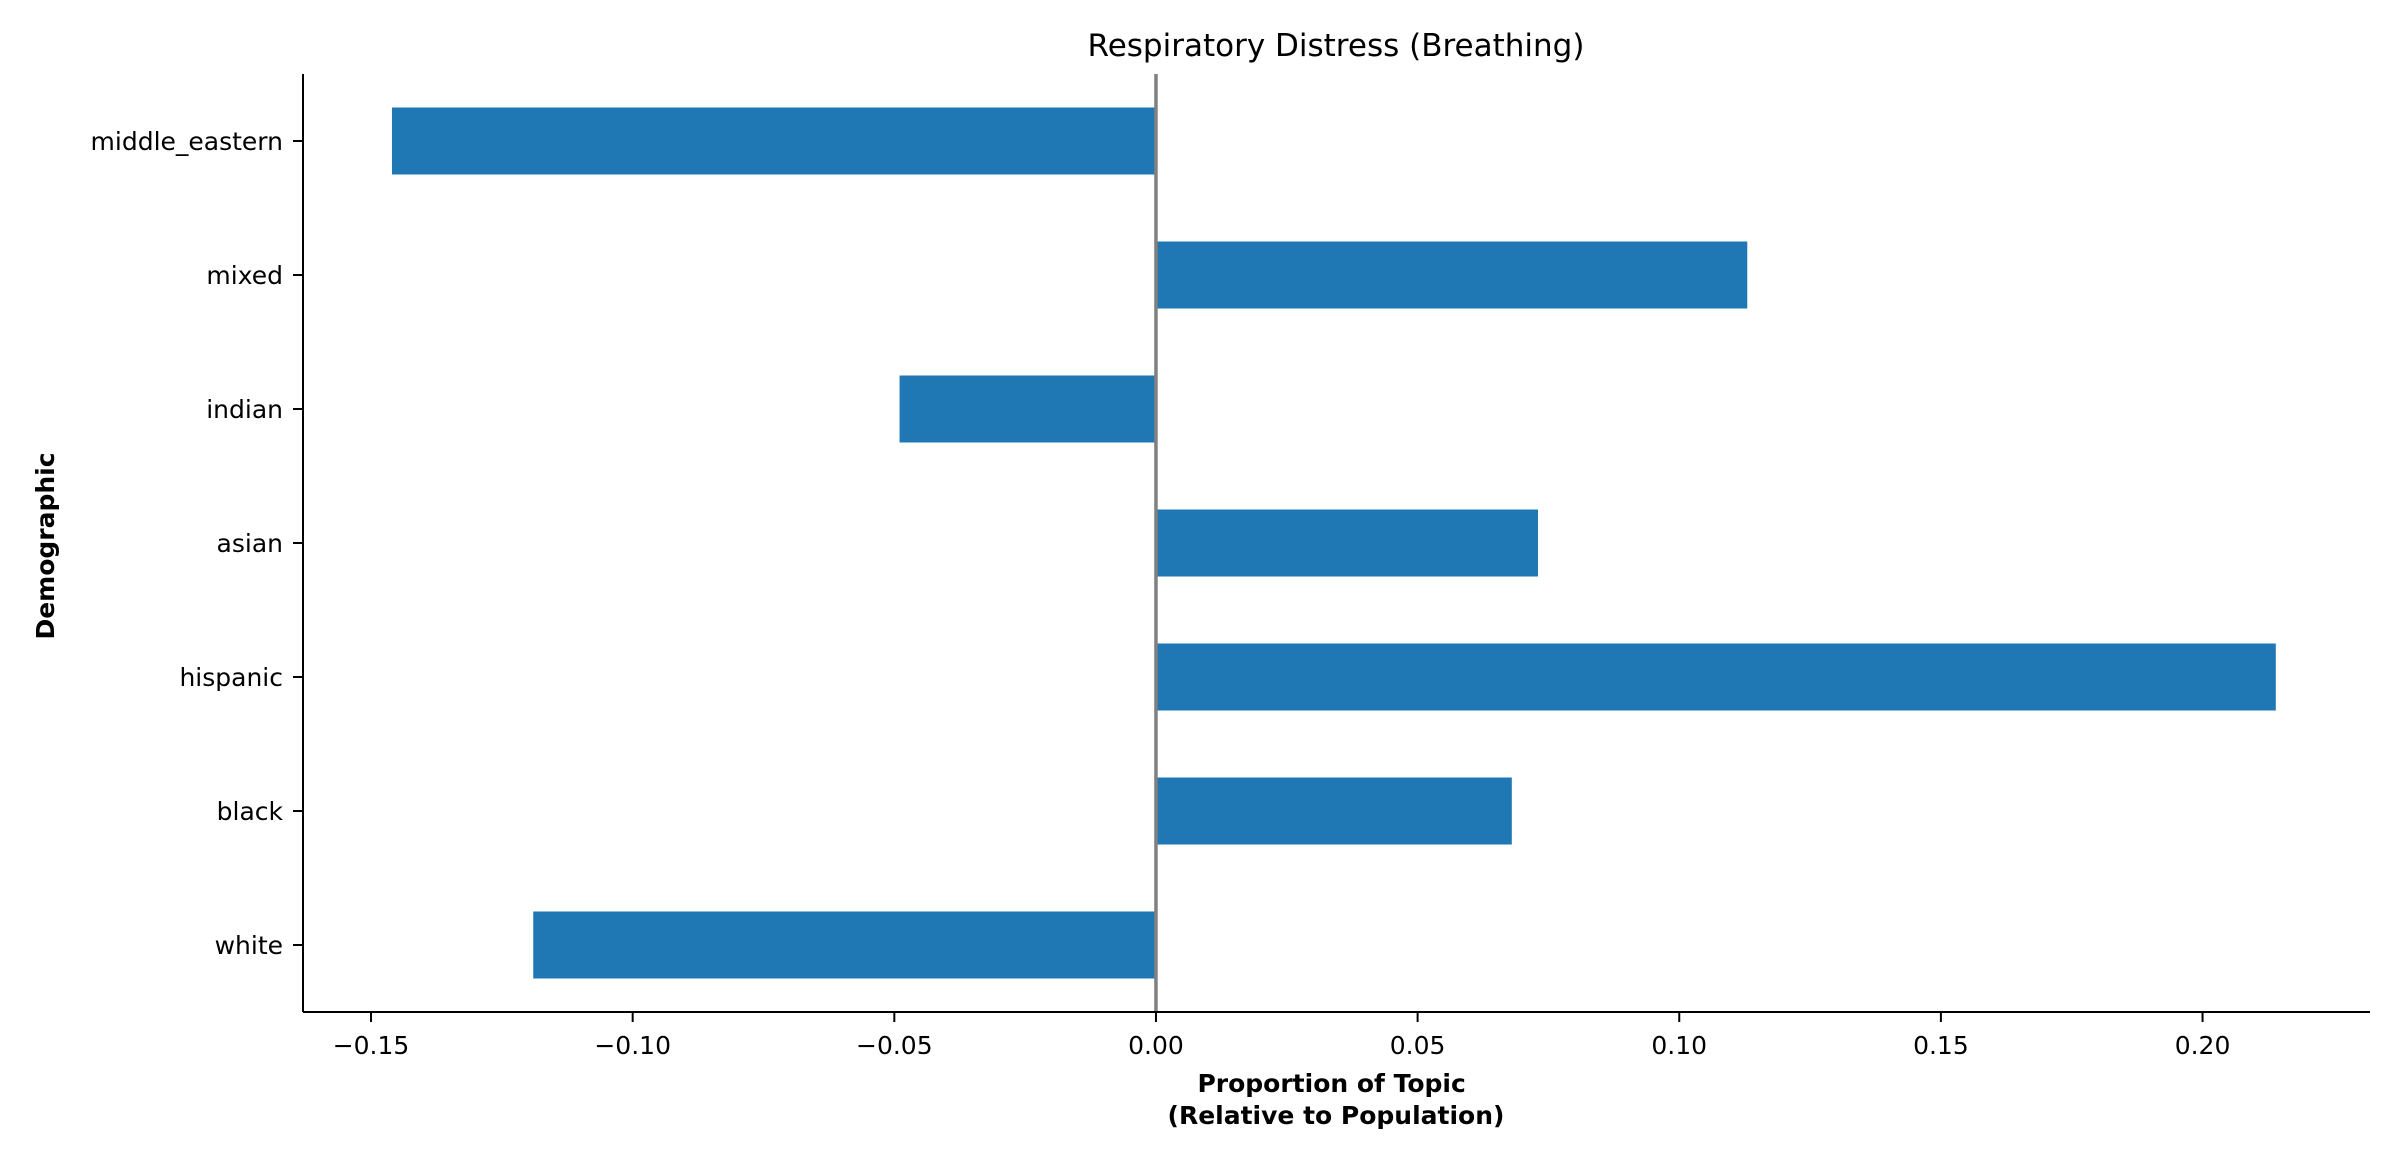  Describe the element at coordinates (894, 1045) in the screenshot. I see `x-tick-label: −0.05` at that location.